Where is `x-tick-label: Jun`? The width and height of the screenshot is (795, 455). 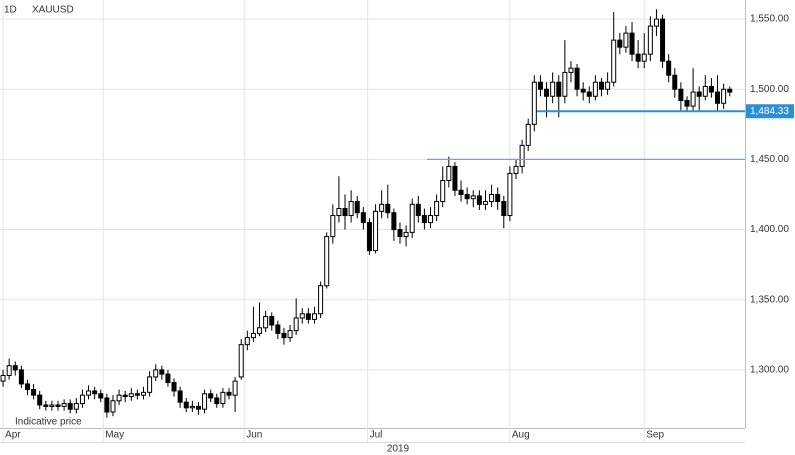
x-tick-label: Jun is located at coordinates (254, 435).